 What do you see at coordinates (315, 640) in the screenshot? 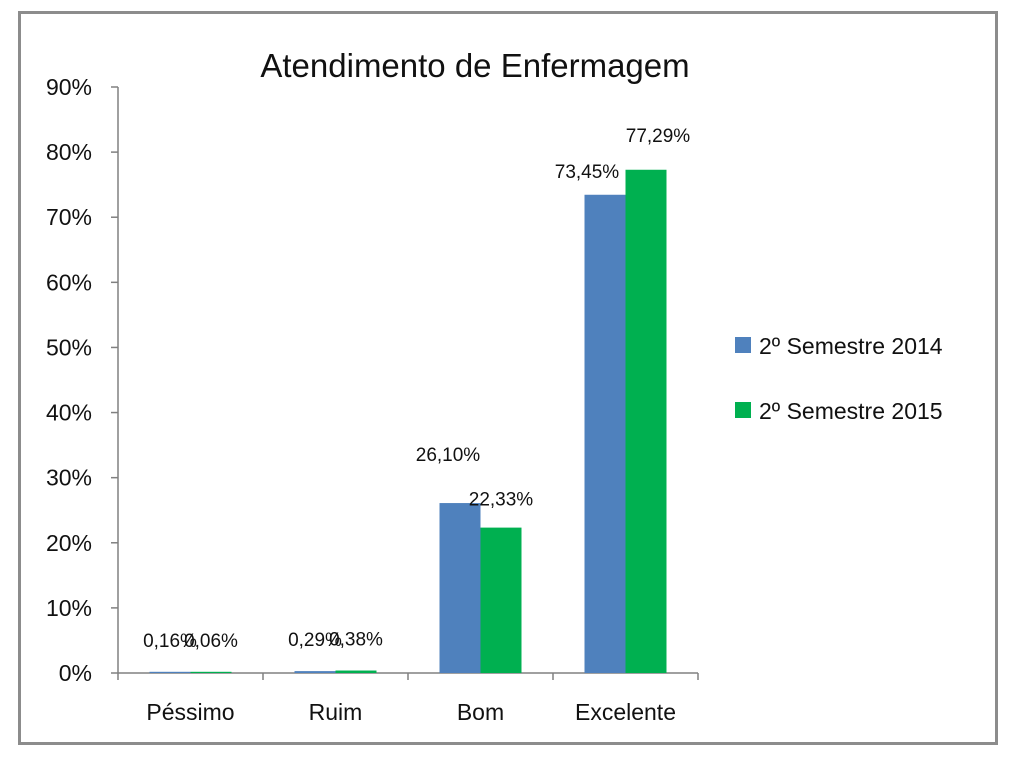
I see `data-label: 0,29%` at bounding box center [315, 640].